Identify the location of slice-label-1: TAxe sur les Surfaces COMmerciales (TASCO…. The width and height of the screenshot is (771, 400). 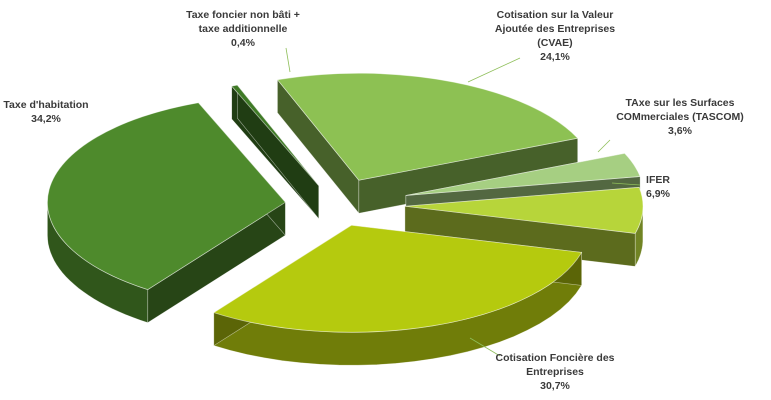
(670, 125).